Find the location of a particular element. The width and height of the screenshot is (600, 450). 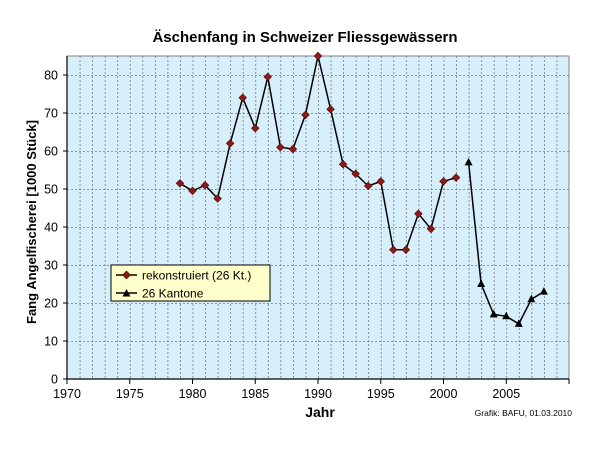

legend-box is located at coordinates (190, 283).